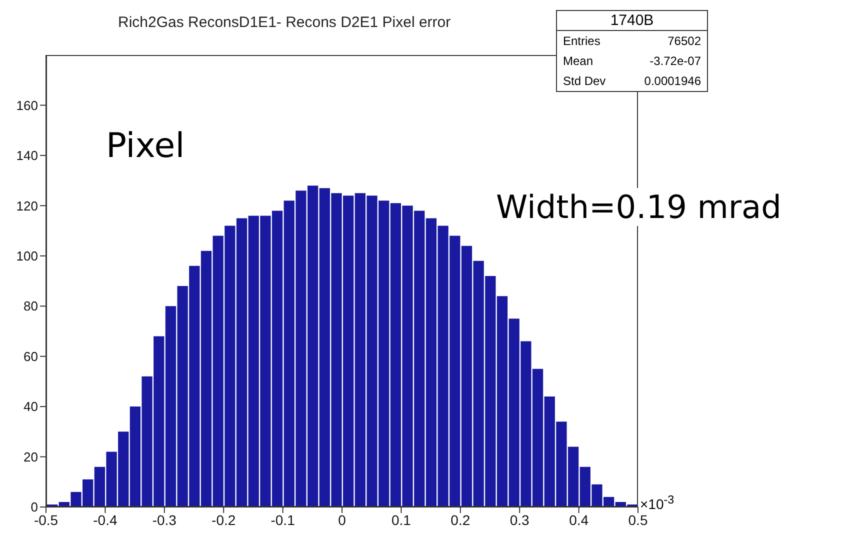 This screenshot has height=549, width=846. I want to click on x-tick-label: 0, so click(342, 520).